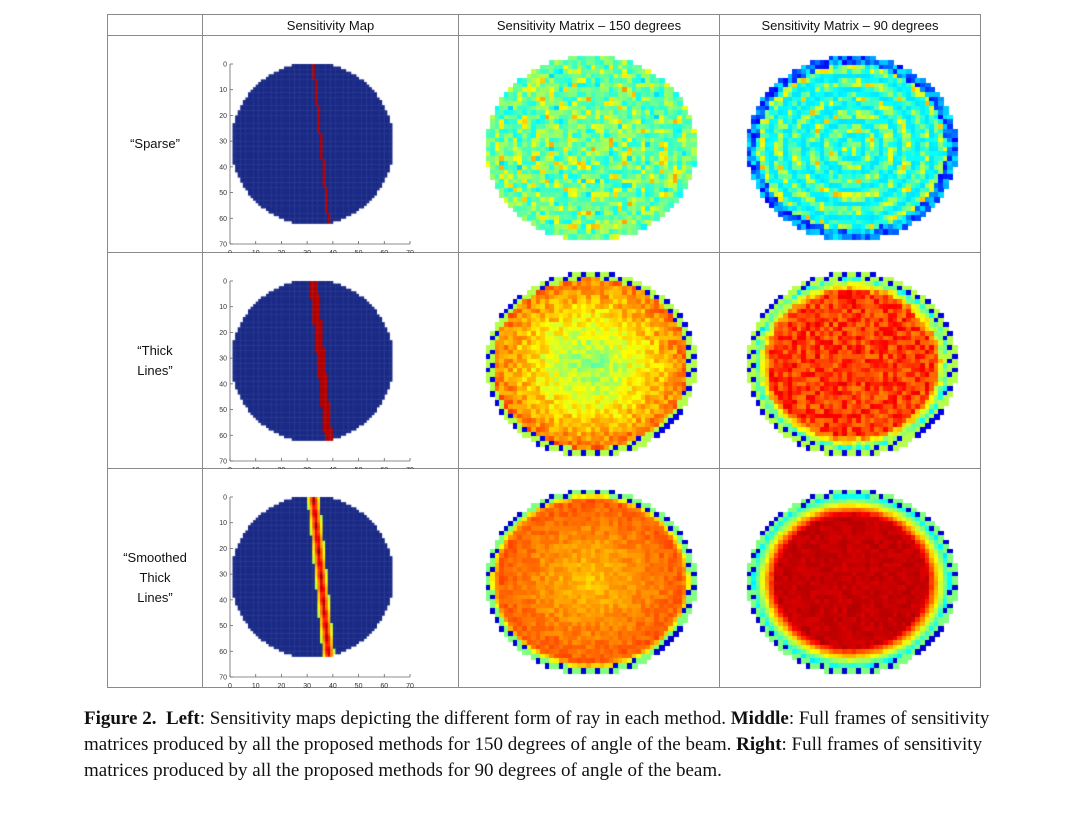  Describe the element at coordinates (850, 25) in the screenshot. I see `header-matrix-90: Sensitivity Matrix – 90 degrees` at that location.